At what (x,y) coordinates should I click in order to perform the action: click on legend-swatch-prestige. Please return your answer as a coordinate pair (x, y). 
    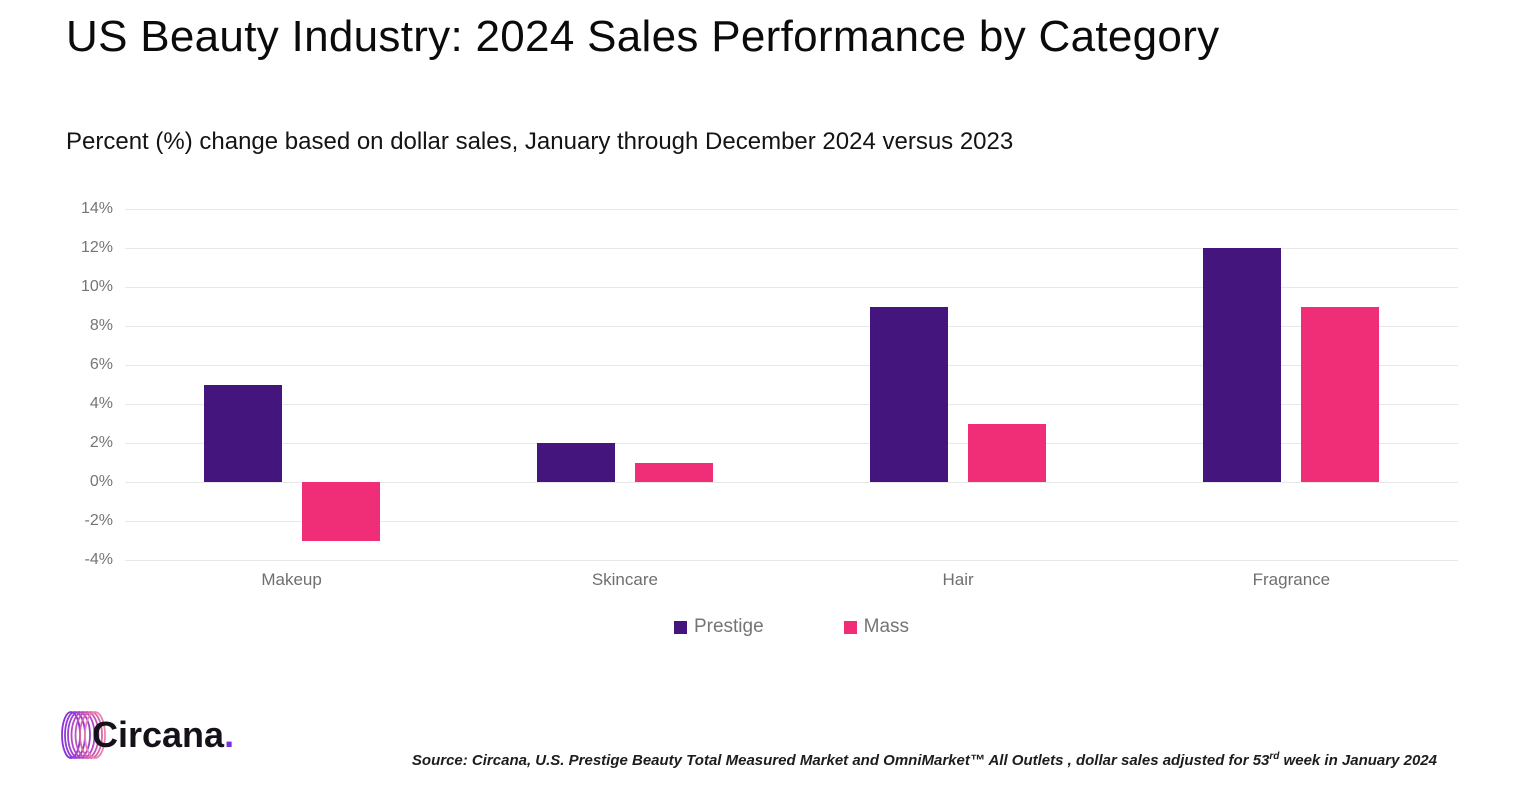
    Looking at the image, I should click on (680, 627).